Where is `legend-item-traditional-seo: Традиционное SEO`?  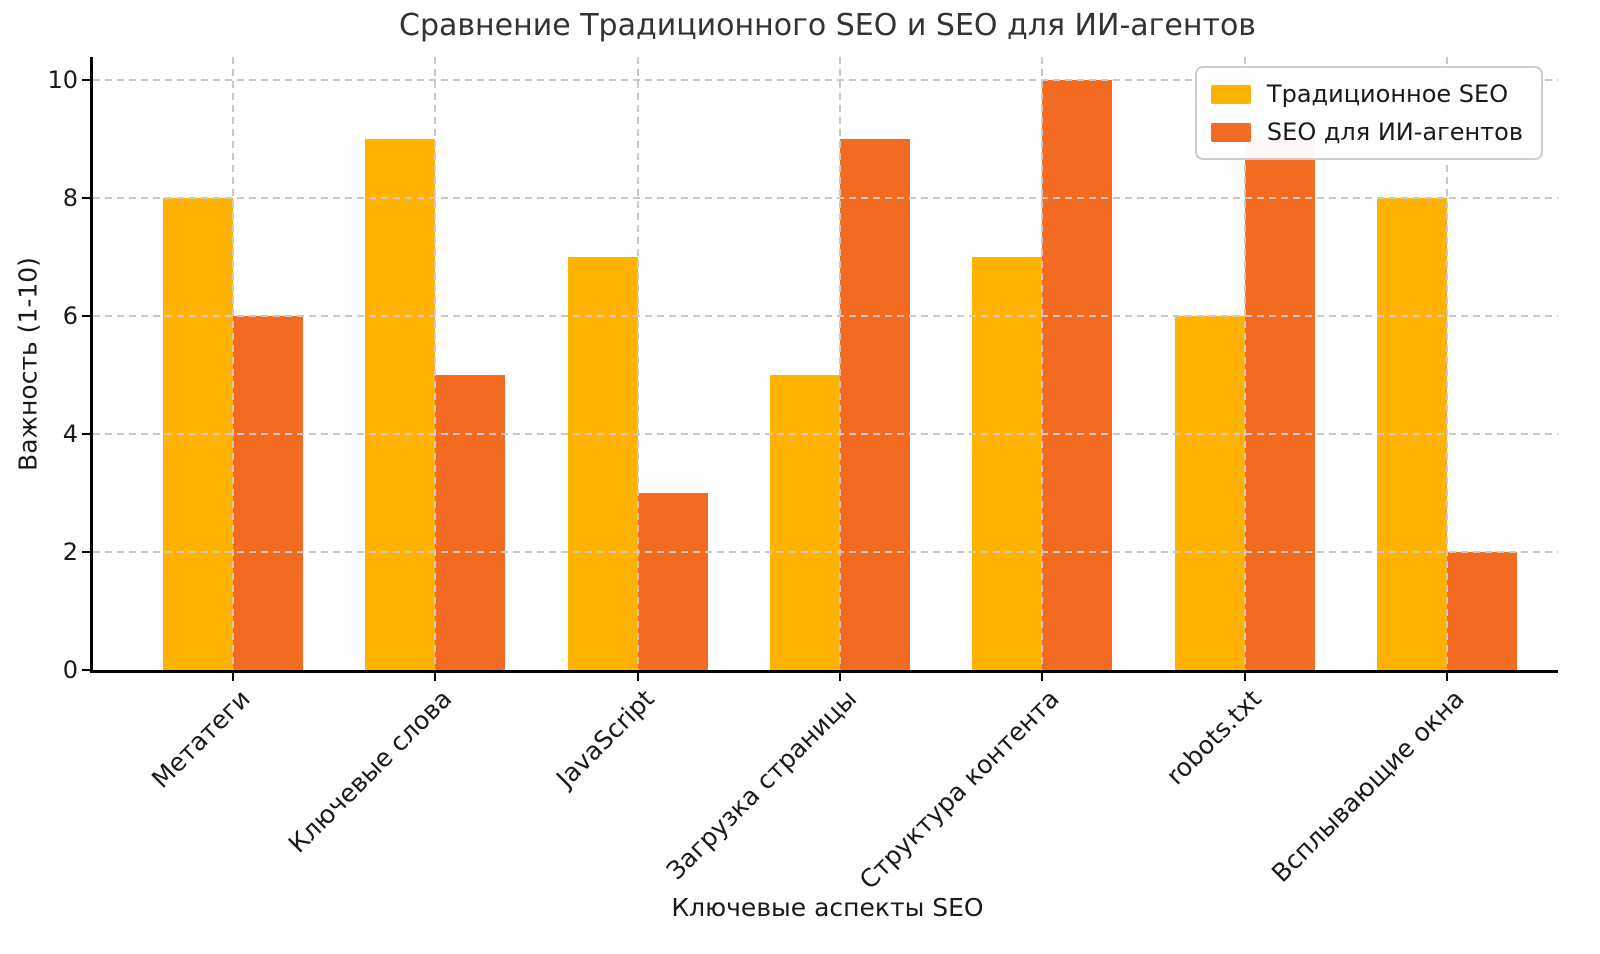
legend-item-traditional-seo: Традиционное SEO is located at coordinates (1366, 94).